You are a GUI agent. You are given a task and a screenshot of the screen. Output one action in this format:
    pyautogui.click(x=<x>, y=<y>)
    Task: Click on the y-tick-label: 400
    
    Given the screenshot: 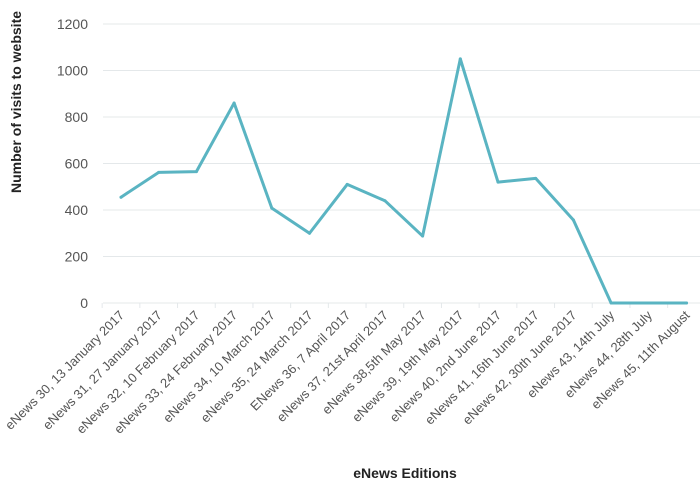 What is the action you would take?
    pyautogui.click(x=77, y=210)
    